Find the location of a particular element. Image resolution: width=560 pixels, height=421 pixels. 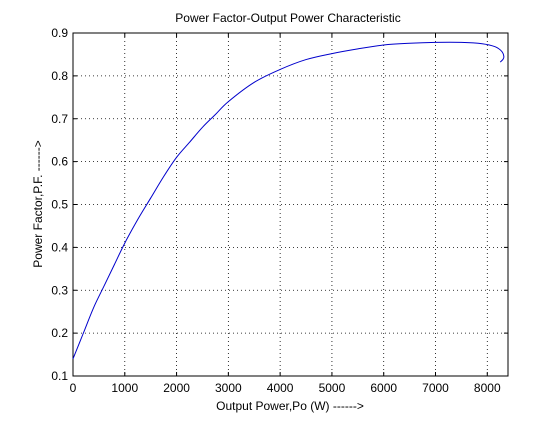

y-tick-label: 0.2 is located at coordinates (59, 333).